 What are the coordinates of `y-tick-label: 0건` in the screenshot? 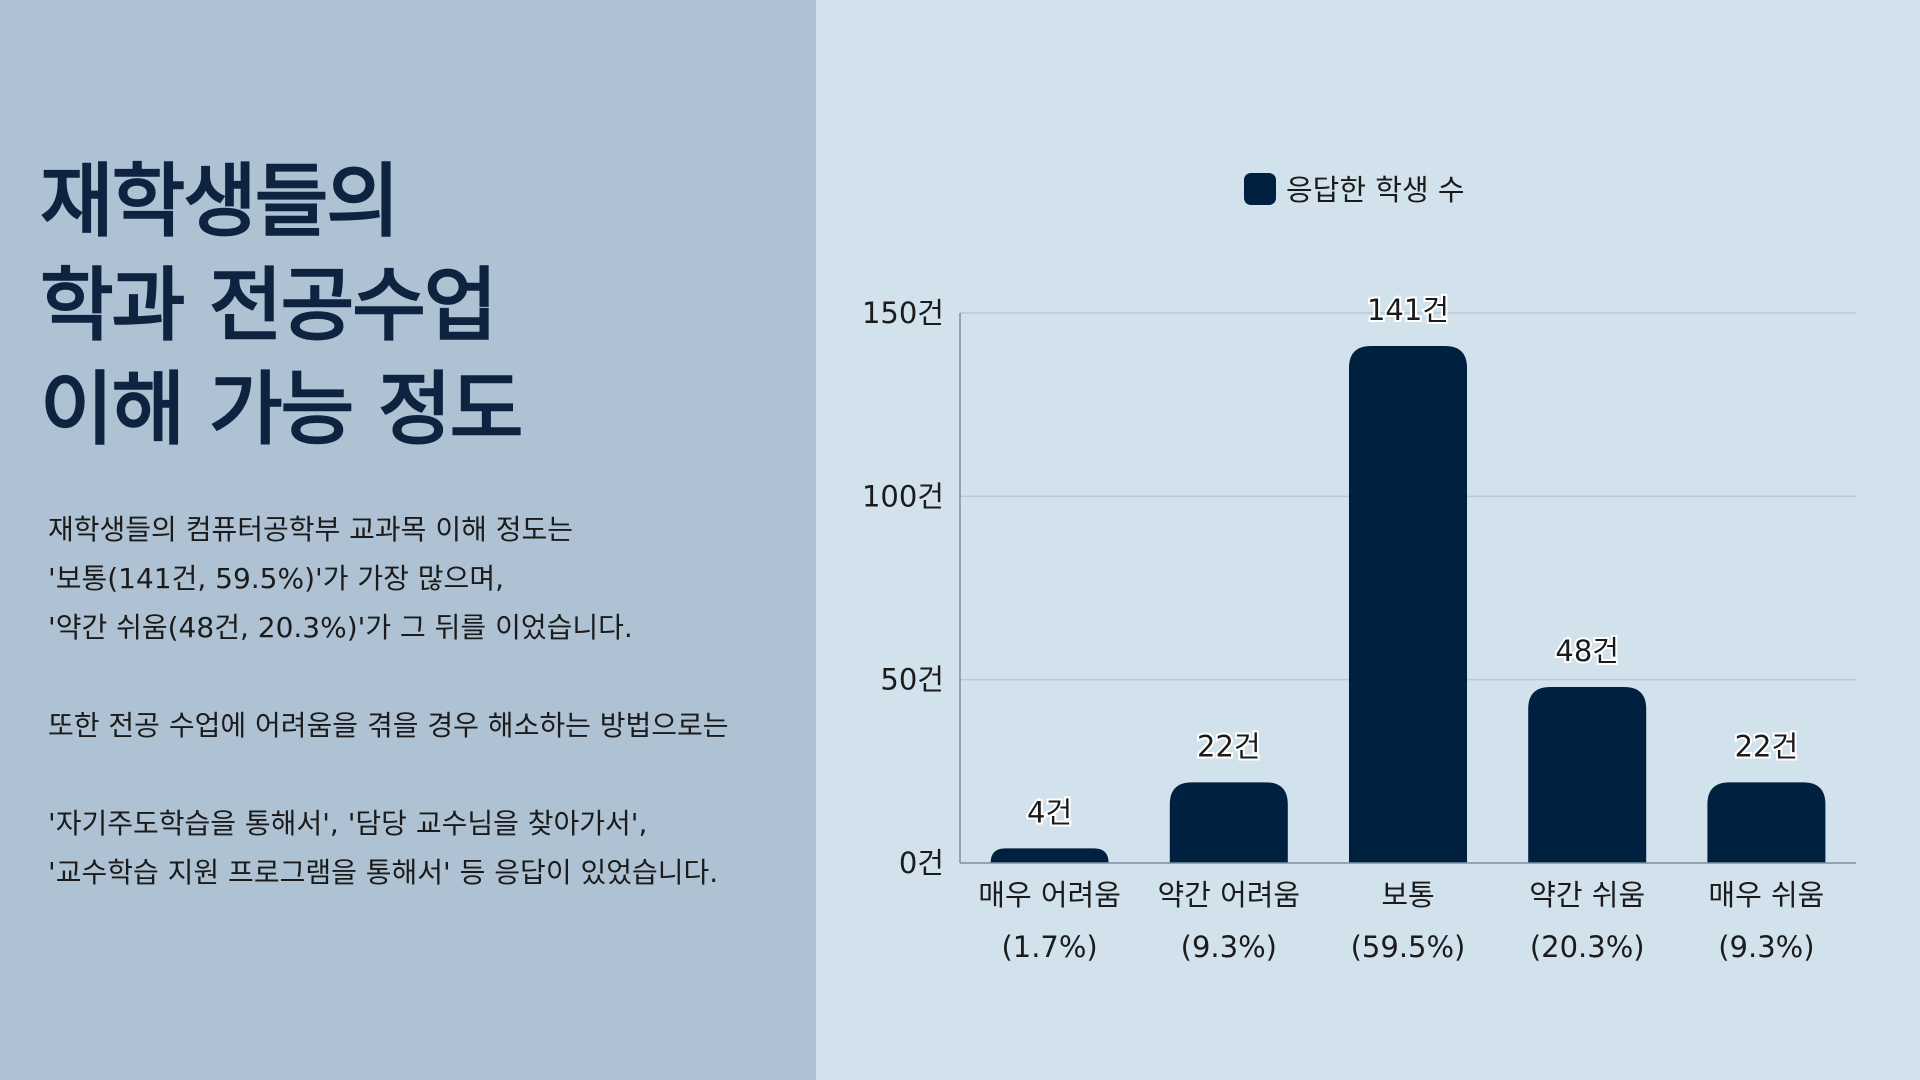 It's located at (921, 863).